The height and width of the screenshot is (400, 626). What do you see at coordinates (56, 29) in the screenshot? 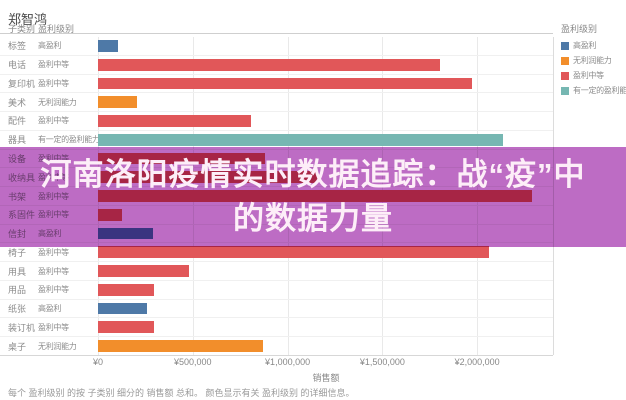
I see `column-header-profitlevel: 盈利级别` at bounding box center [56, 29].